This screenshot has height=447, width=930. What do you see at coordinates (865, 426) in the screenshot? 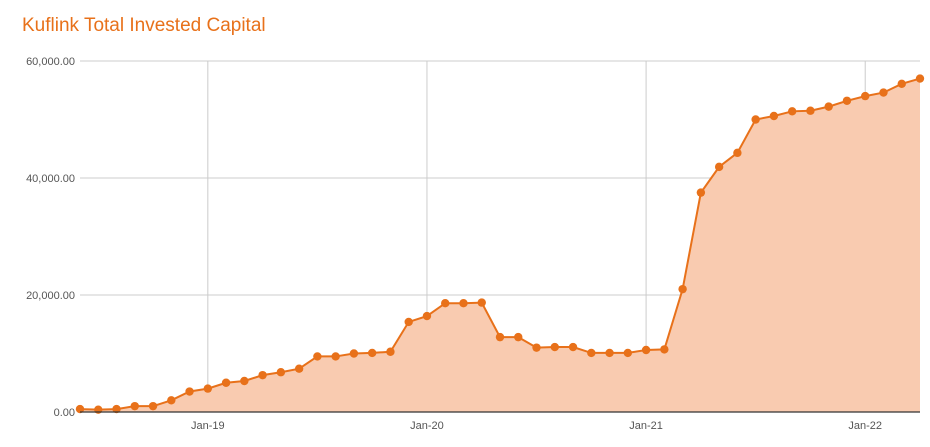
I see `x-tick-label-jan-22: Jan-22` at bounding box center [865, 426].